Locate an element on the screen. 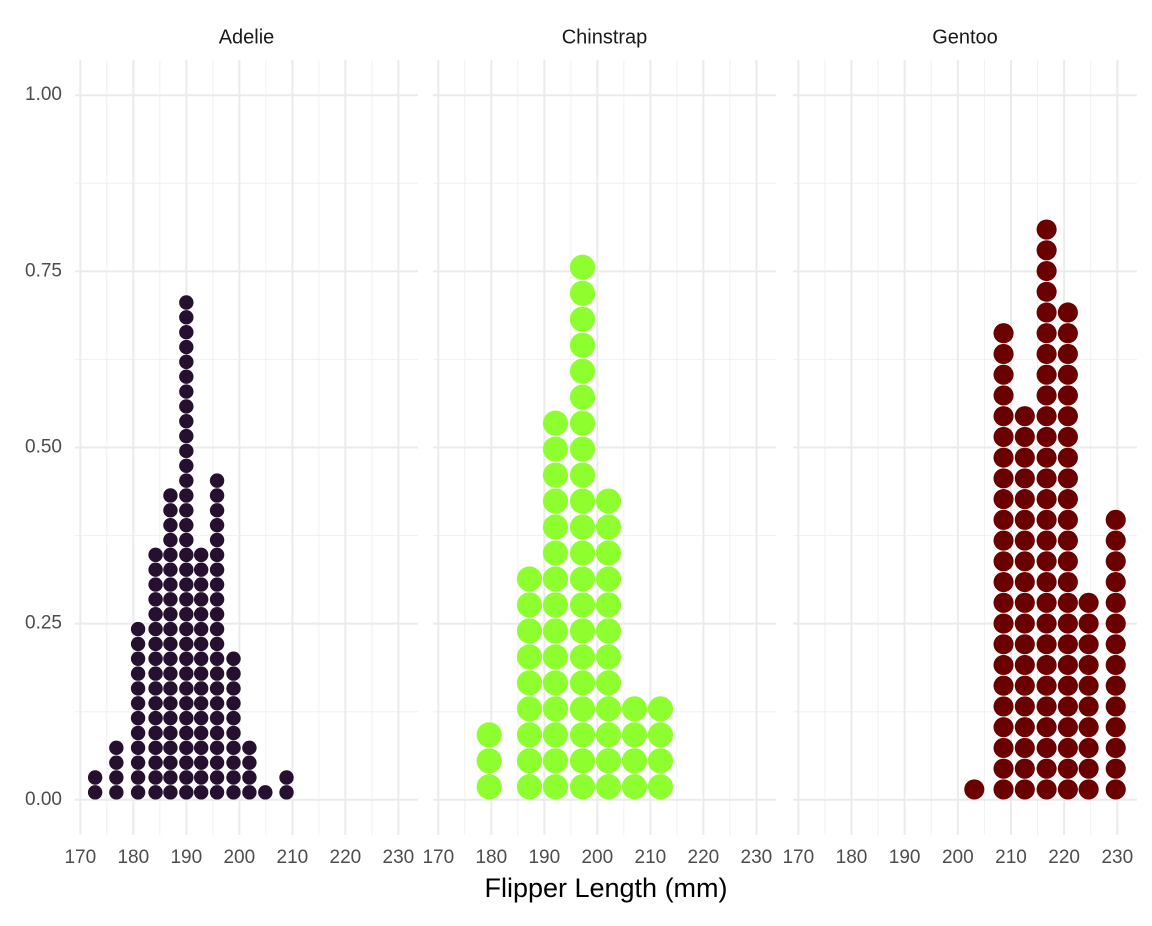 The height and width of the screenshot is (926, 1152). y-tick-label: 1.00 is located at coordinates (43, 94).